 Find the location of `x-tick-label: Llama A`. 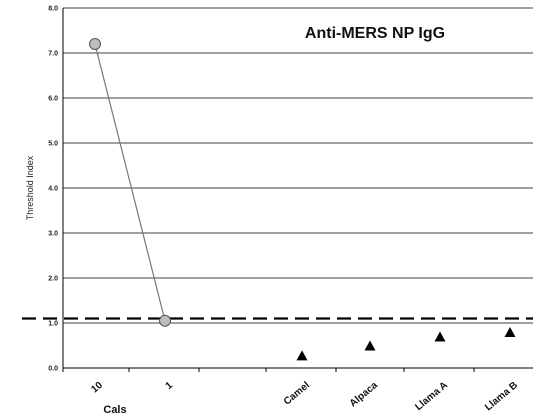

x-tick-label: Llama A is located at coordinates (431, 396).